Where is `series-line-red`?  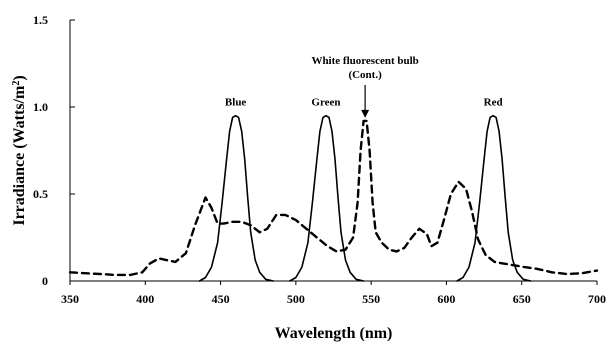
series-line-red is located at coordinates (494, 198).